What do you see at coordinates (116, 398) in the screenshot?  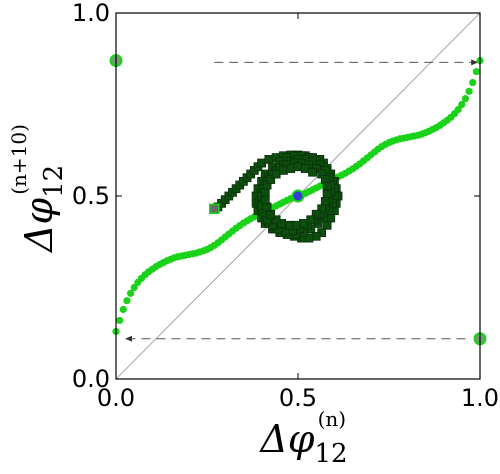 I see `x-tick-label-0: 0.0` at bounding box center [116, 398].